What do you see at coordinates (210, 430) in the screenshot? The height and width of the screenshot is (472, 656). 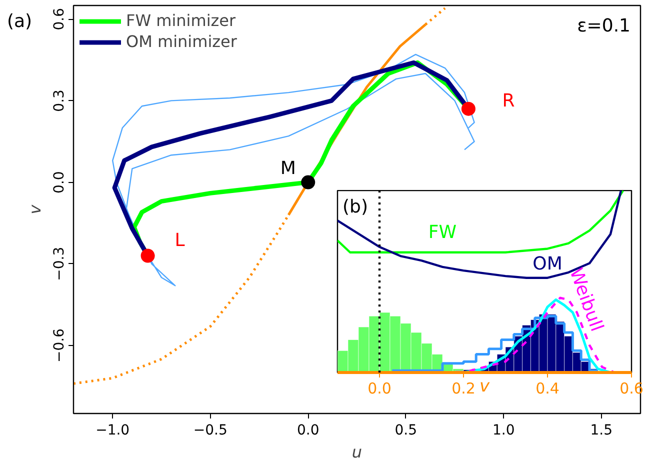 I see `x-tick-label: −0.5` at bounding box center [210, 430].